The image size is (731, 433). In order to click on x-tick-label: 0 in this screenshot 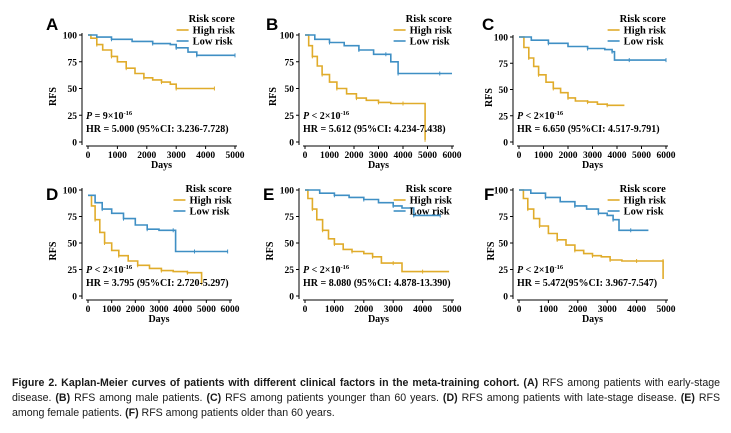, I will do `click(305, 156)`.